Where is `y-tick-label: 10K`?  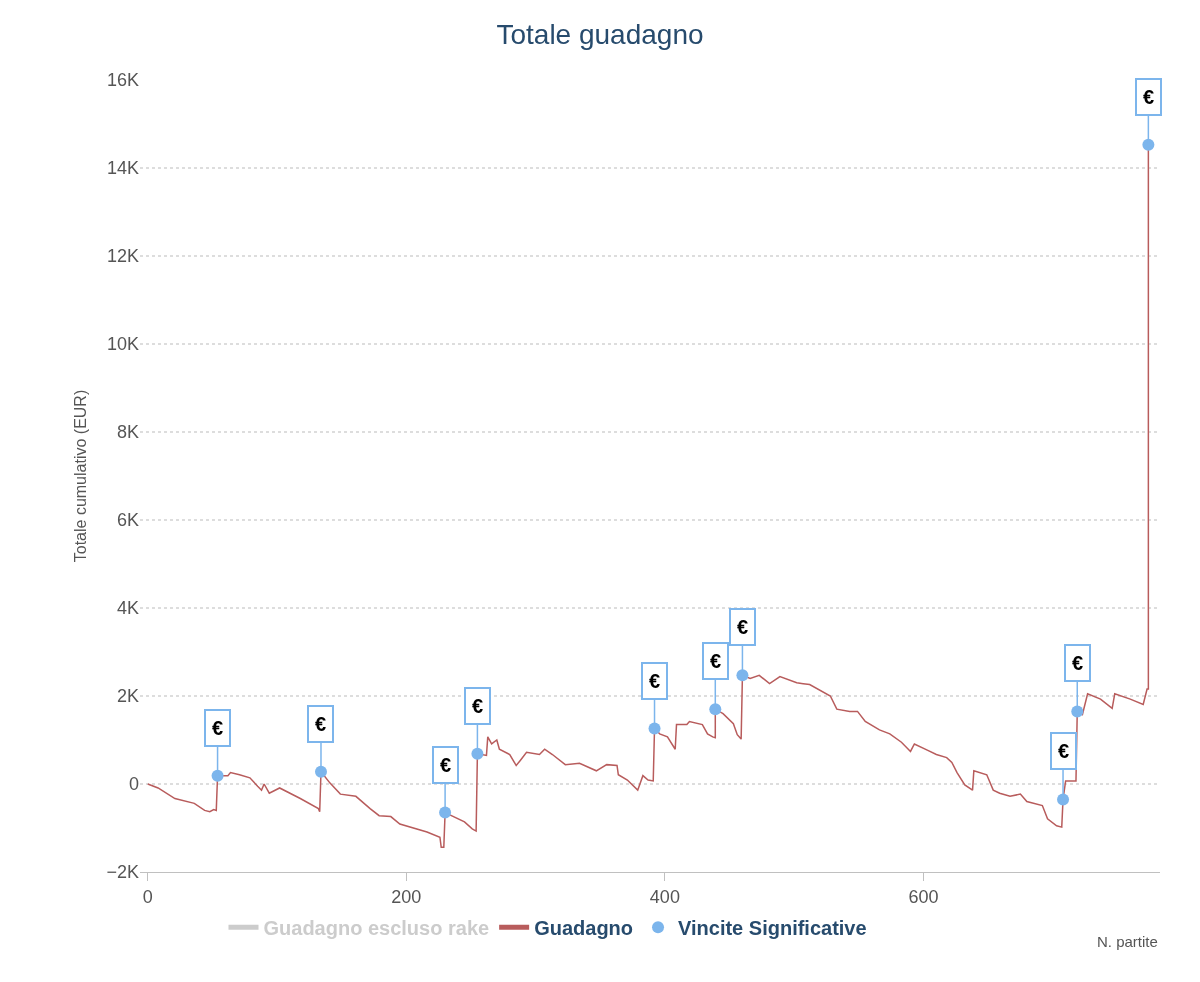
y-tick-label: 10K is located at coordinates (122, 344).